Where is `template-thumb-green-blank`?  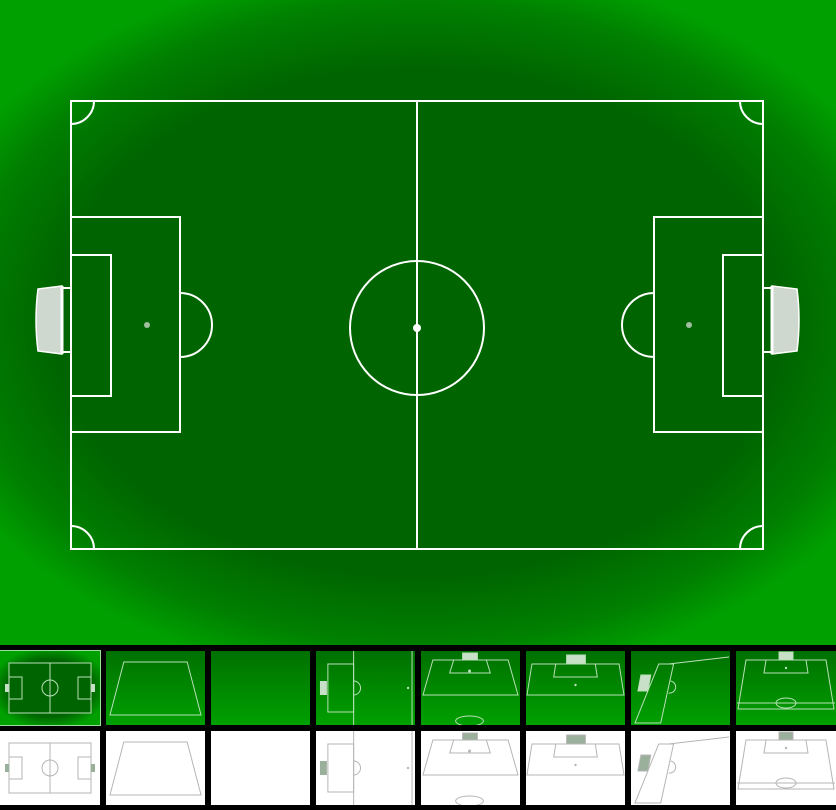 template-thumb-green-blank is located at coordinates (260, 688).